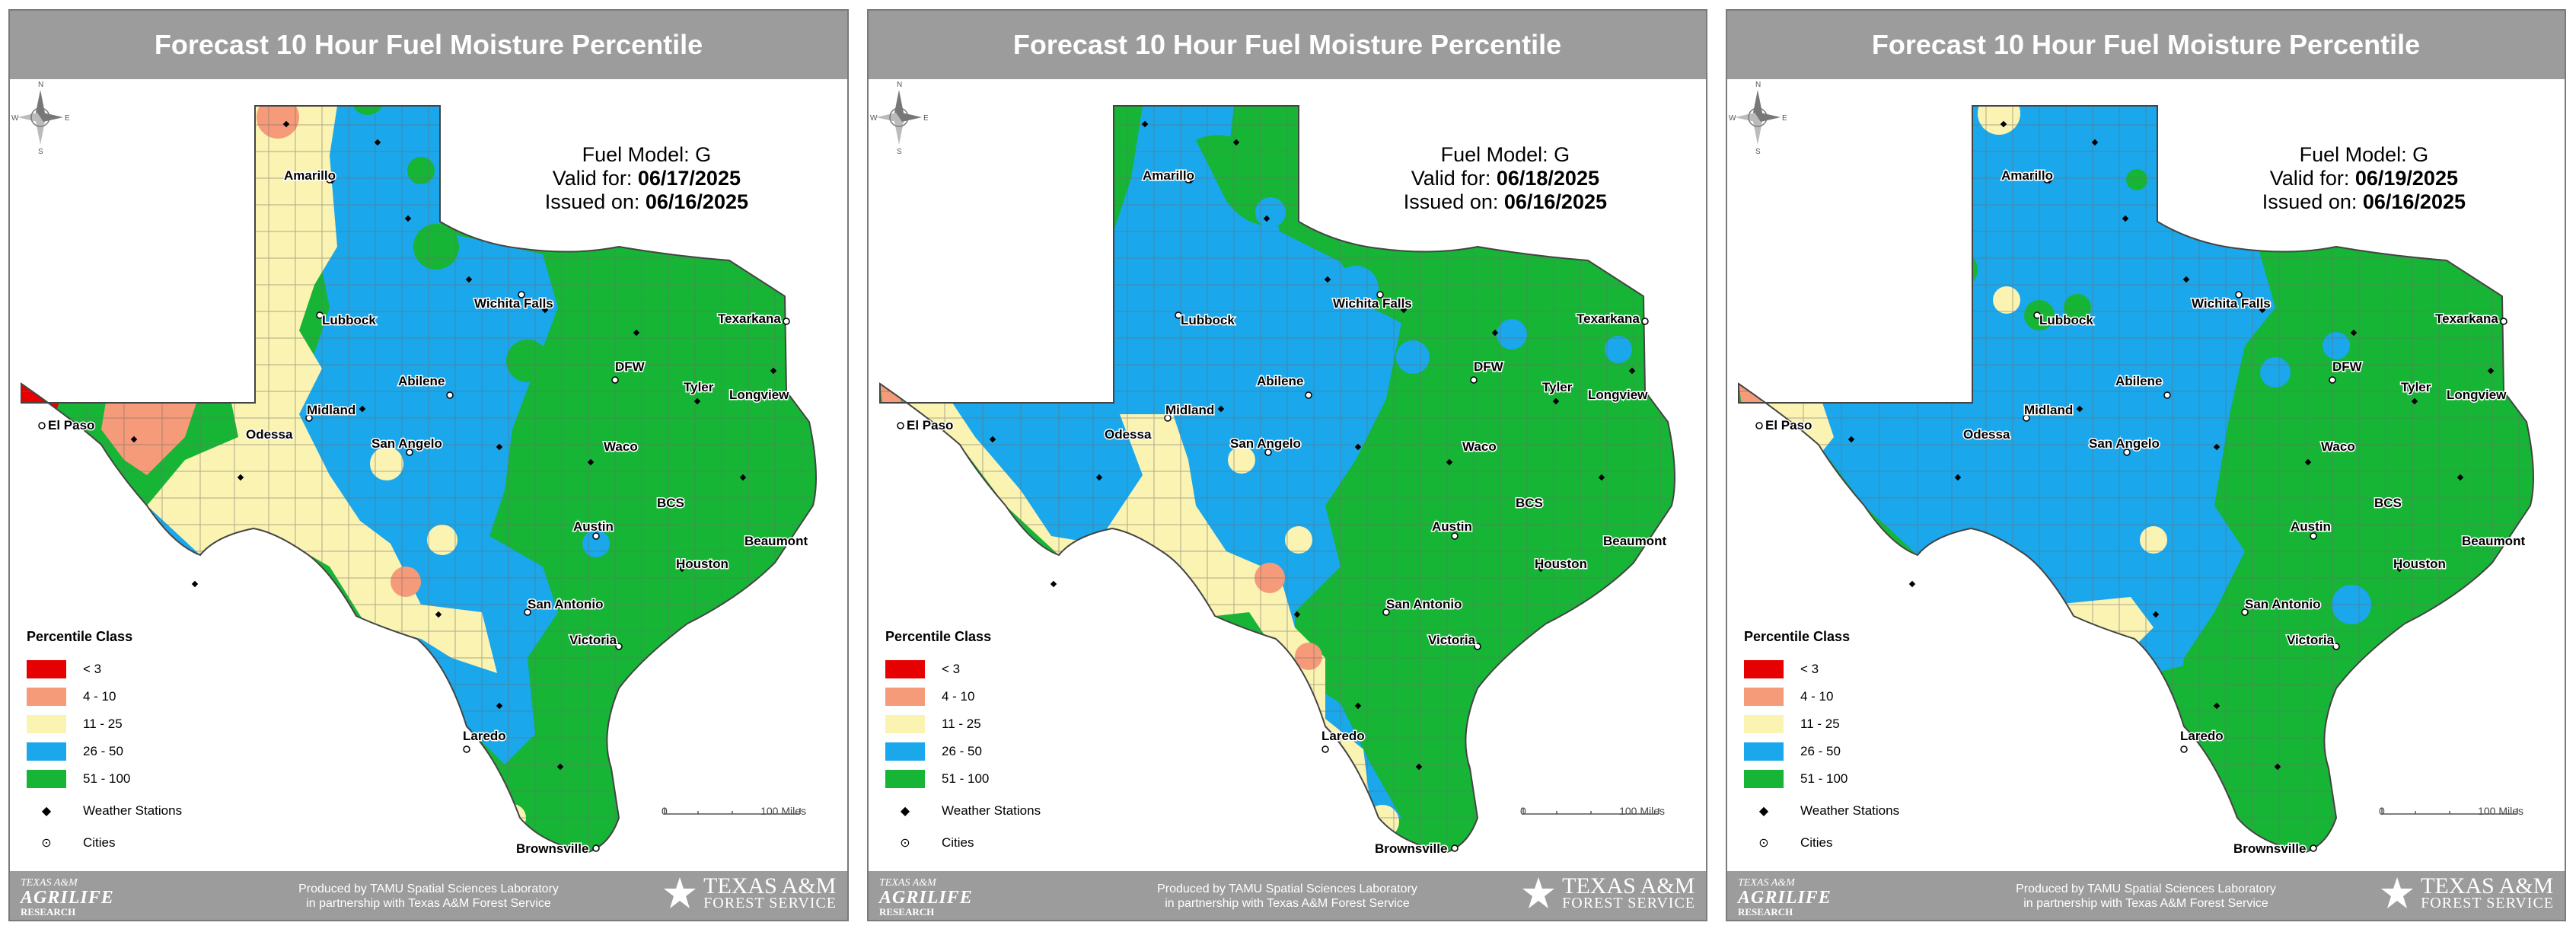 The width and height of the screenshot is (2576, 932). What do you see at coordinates (1821, 724) in the screenshot?
I see `legend-item: 11 - 25` at bounding box center [1821, 724].